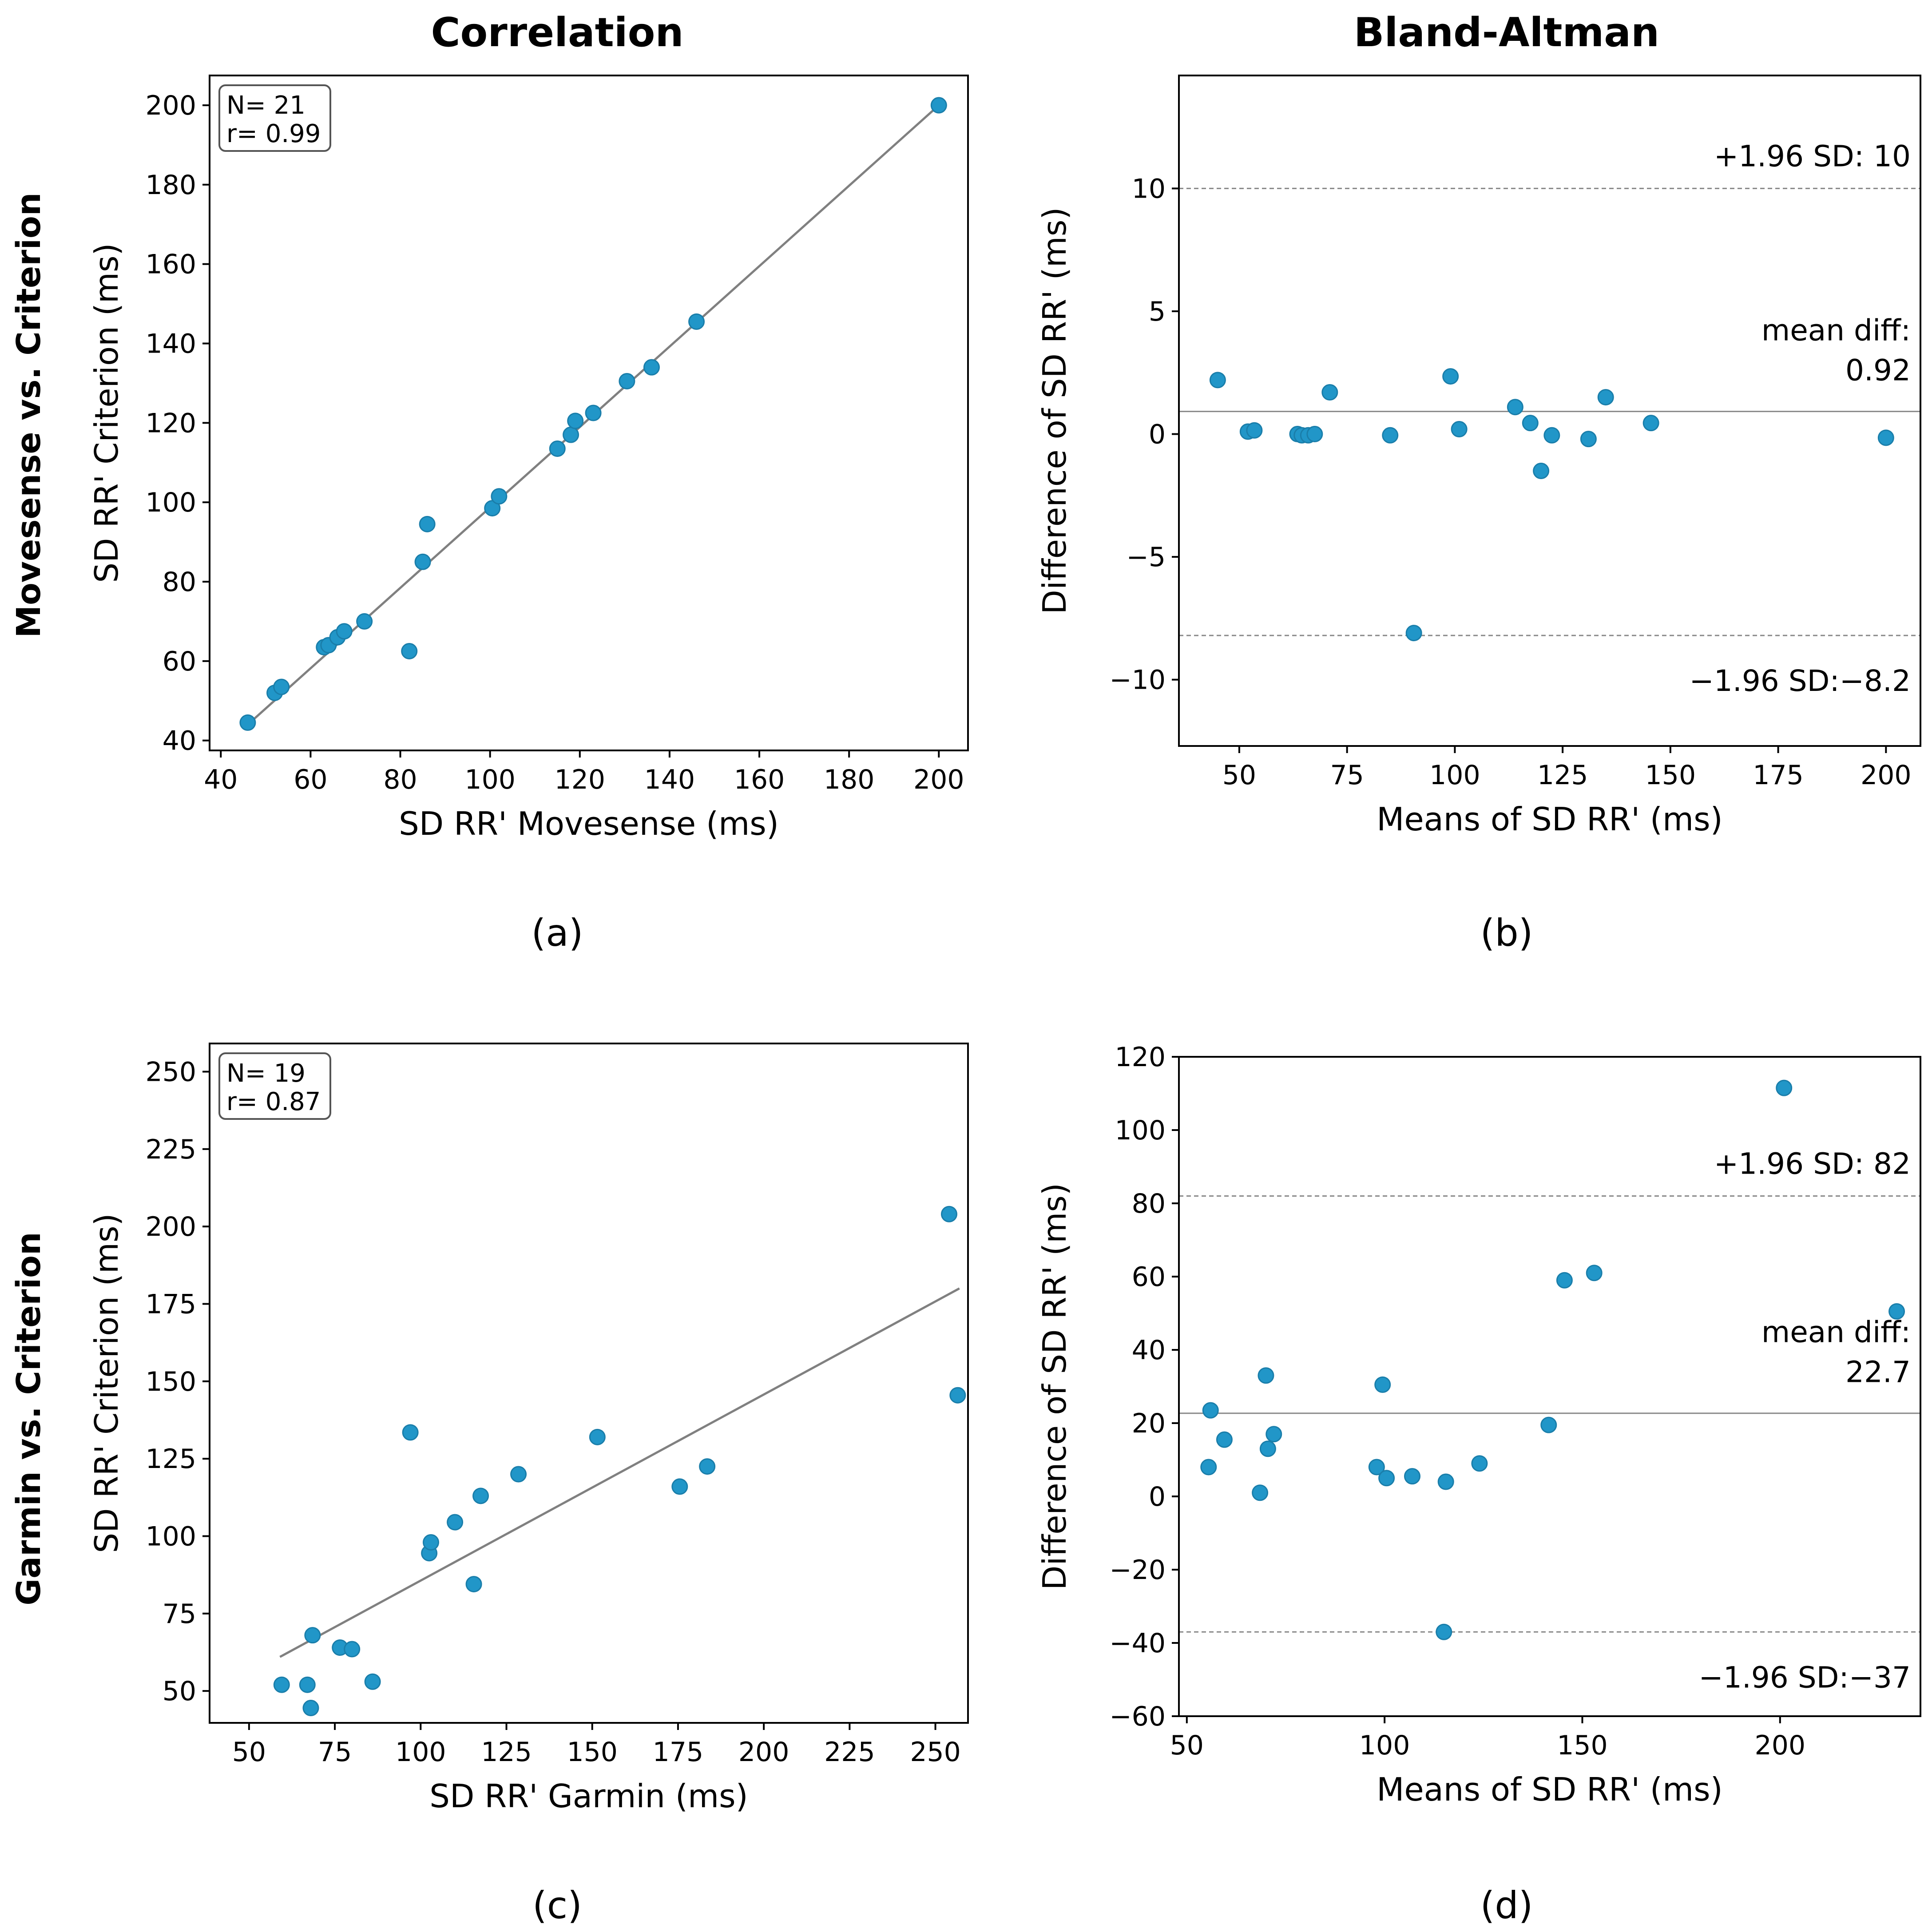  I want to click on chart-d-xticks: 50 100 150 200, so click(1487, 1738).